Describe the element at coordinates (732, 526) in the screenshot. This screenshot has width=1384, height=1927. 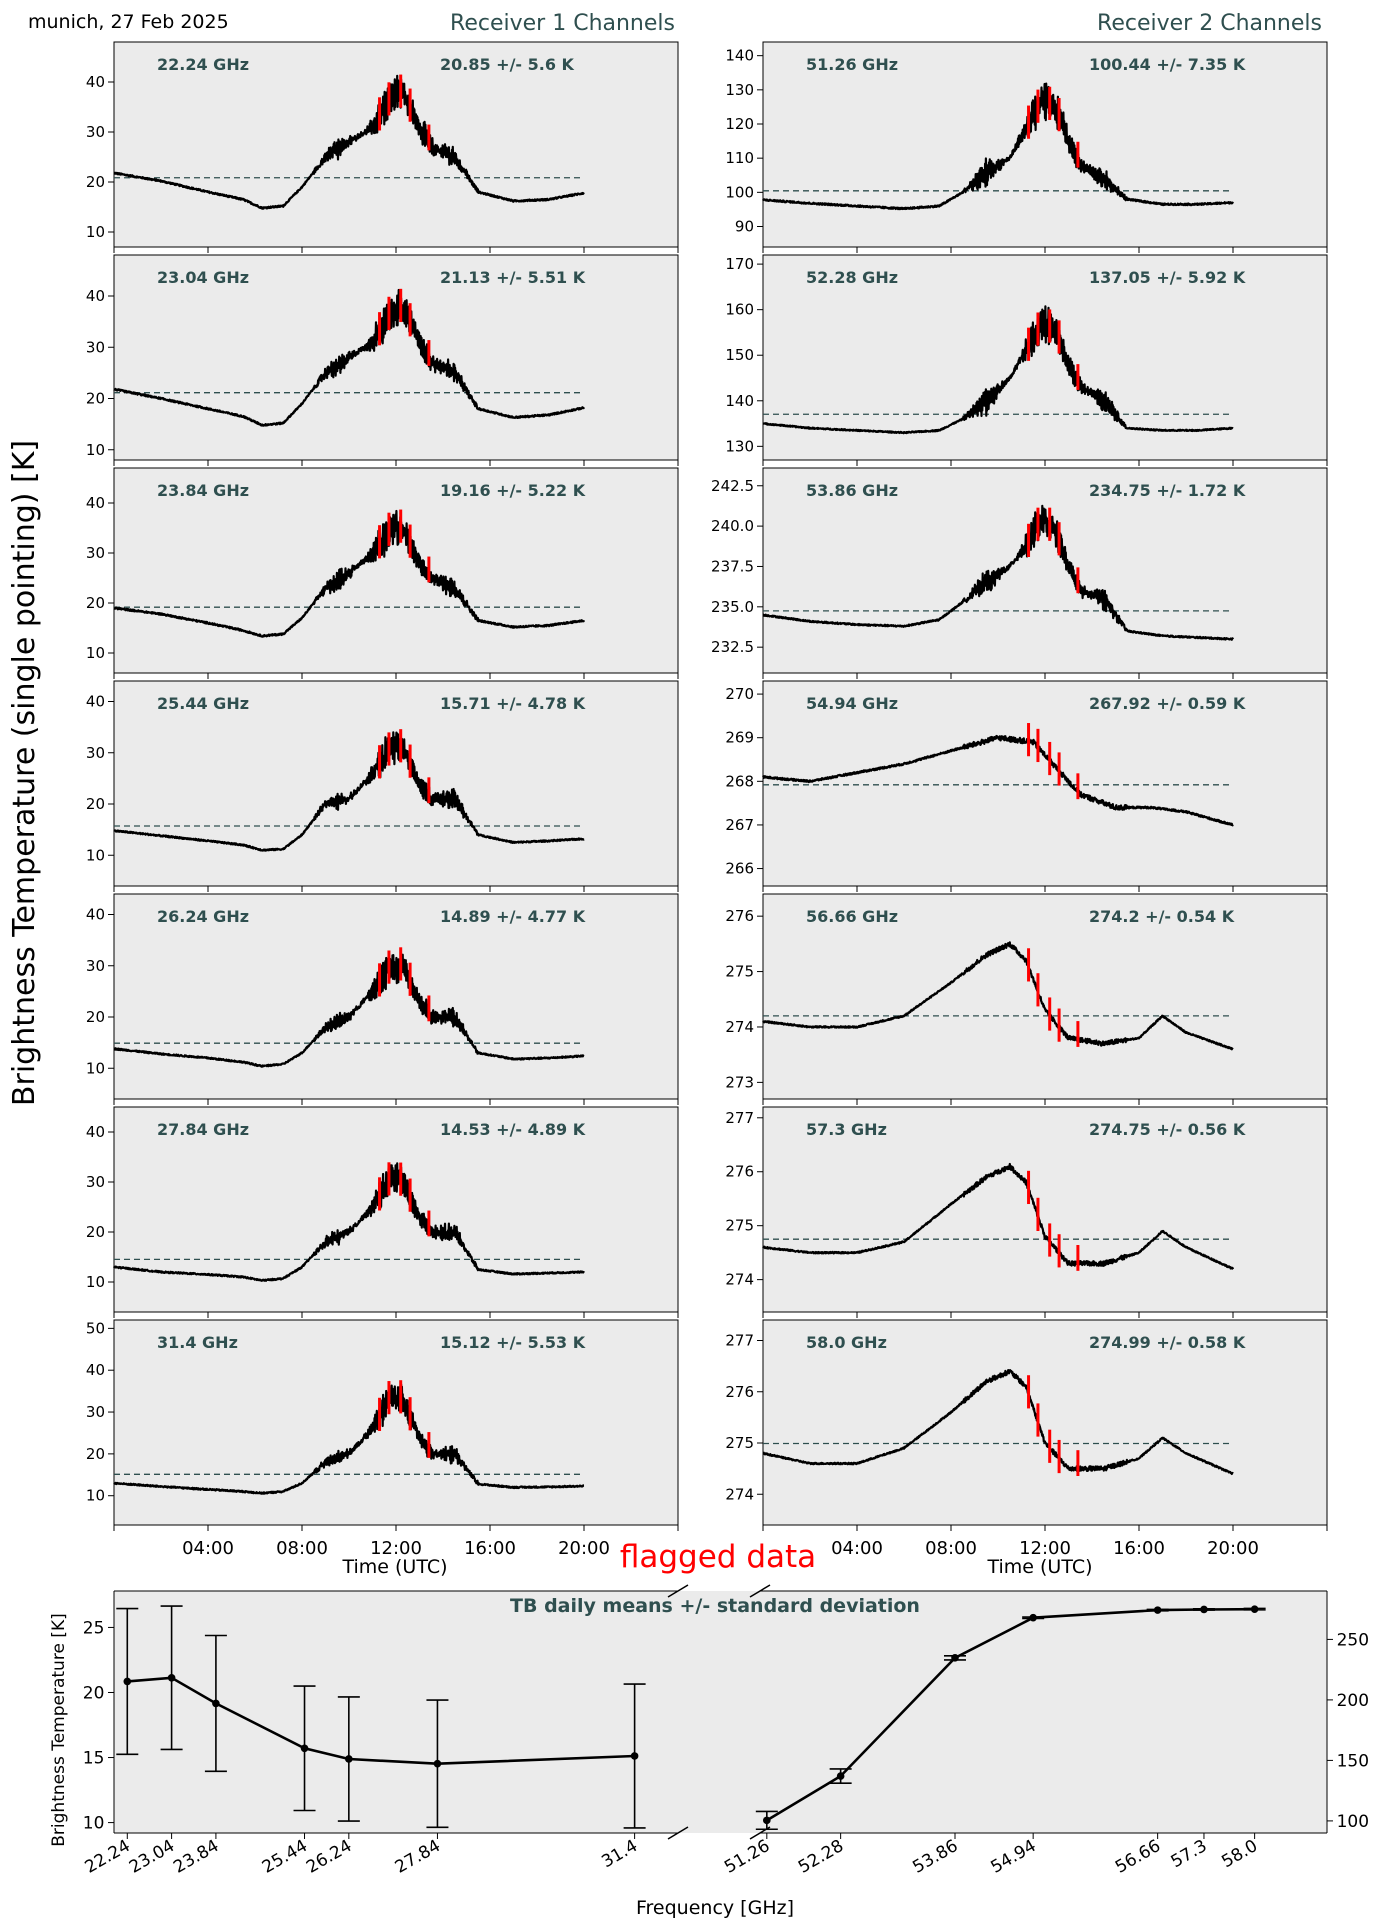
I see `y-tick-label: 240.0` at that location.